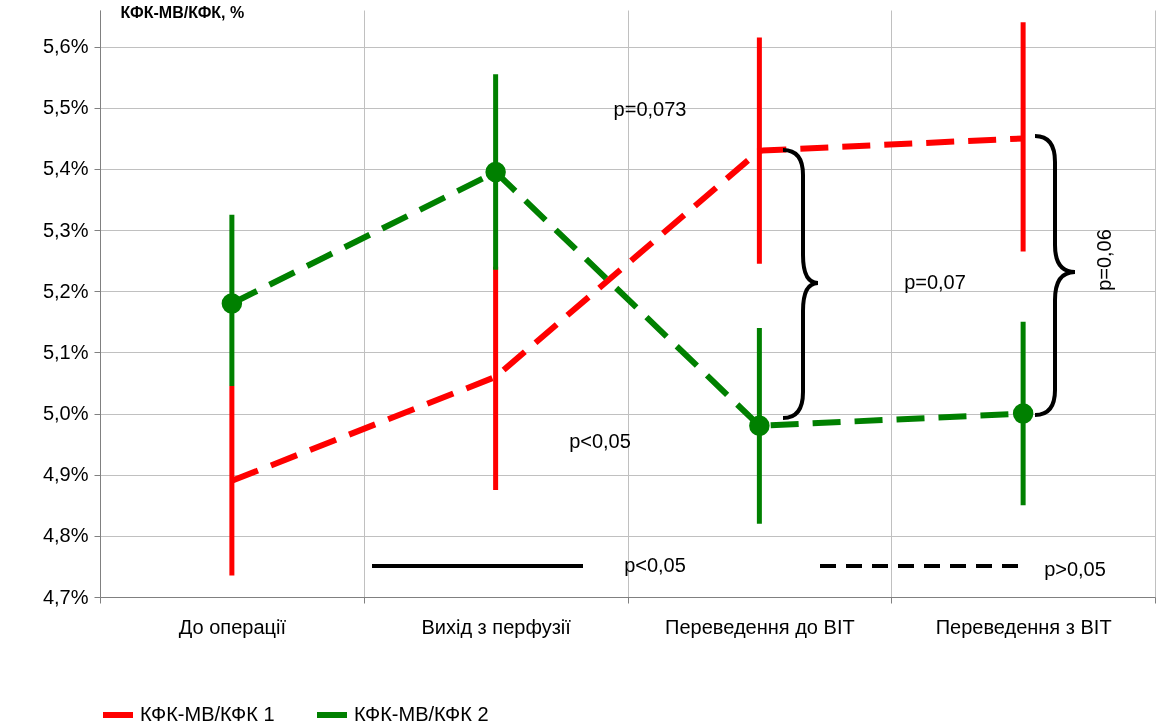 The image size is (1158, 725). What do you see at coordinates (496, 626) in the screenshot?
I see `x-tick-label: Вихід з перфузії` at bounding box center [496, 626].